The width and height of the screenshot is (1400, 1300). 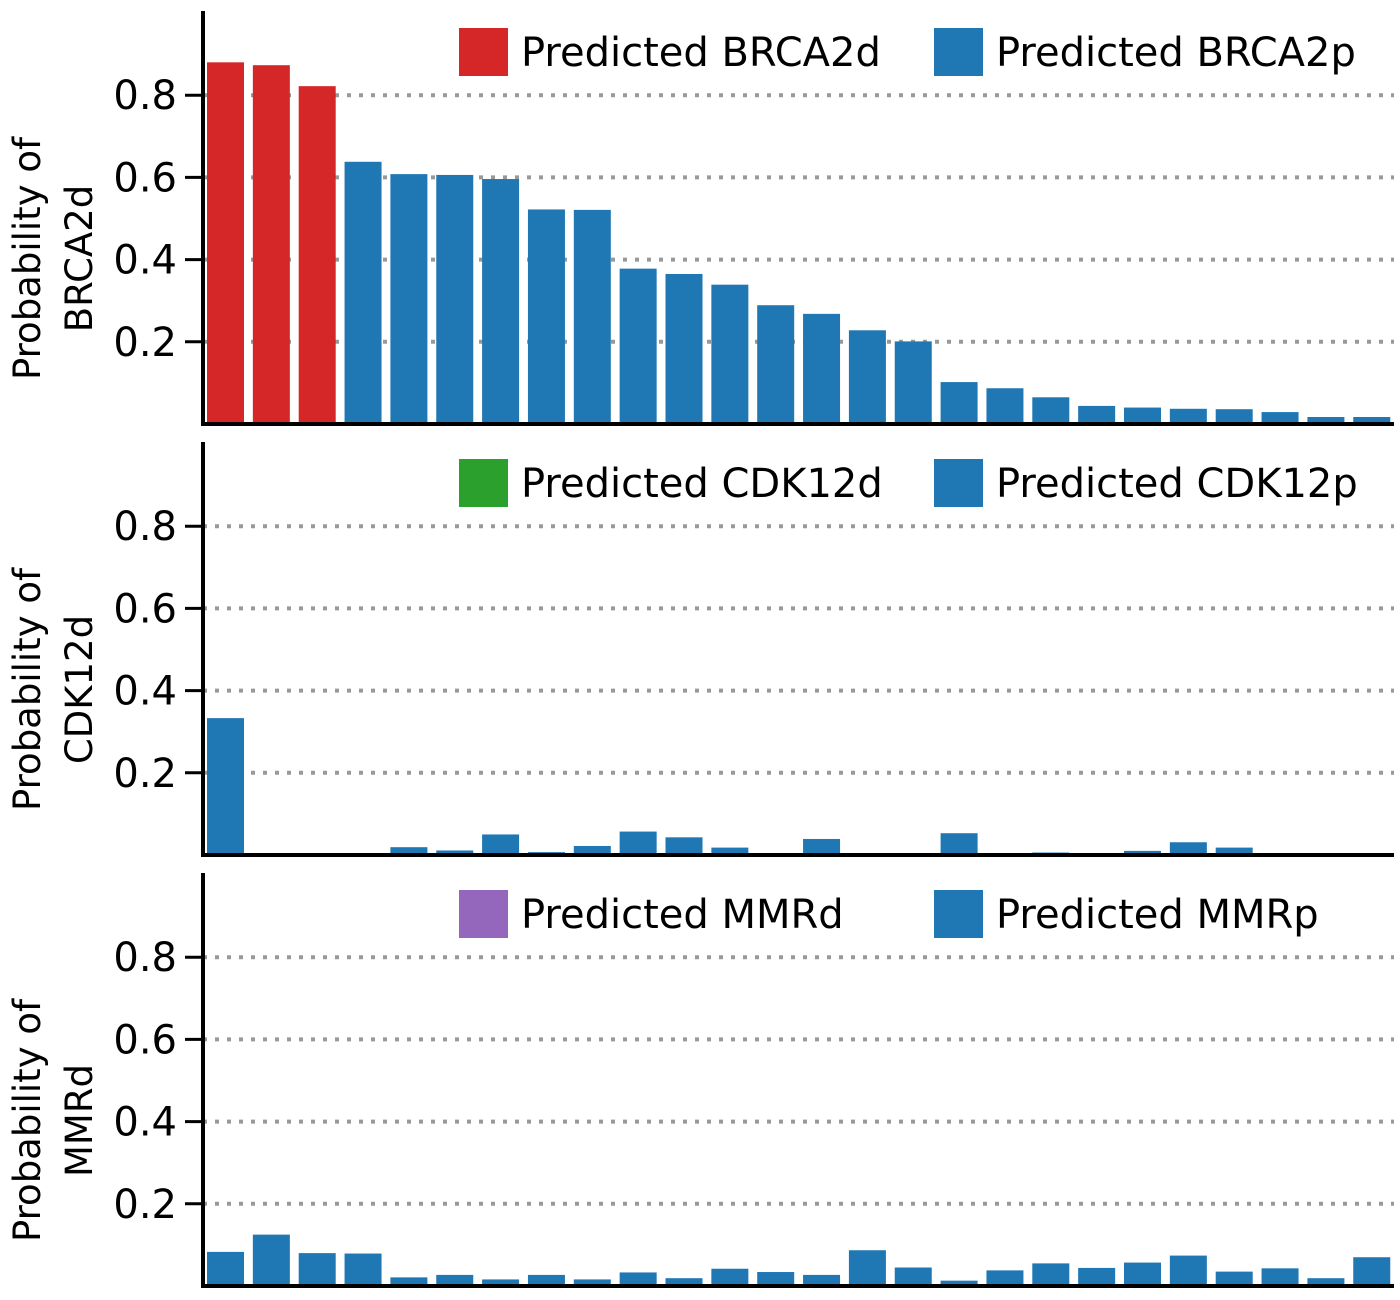 What do you see at coordinates (682, 915) in the screenshot?
I see `legend-label: Predicted MMRd` at bounding box center [682, 915].